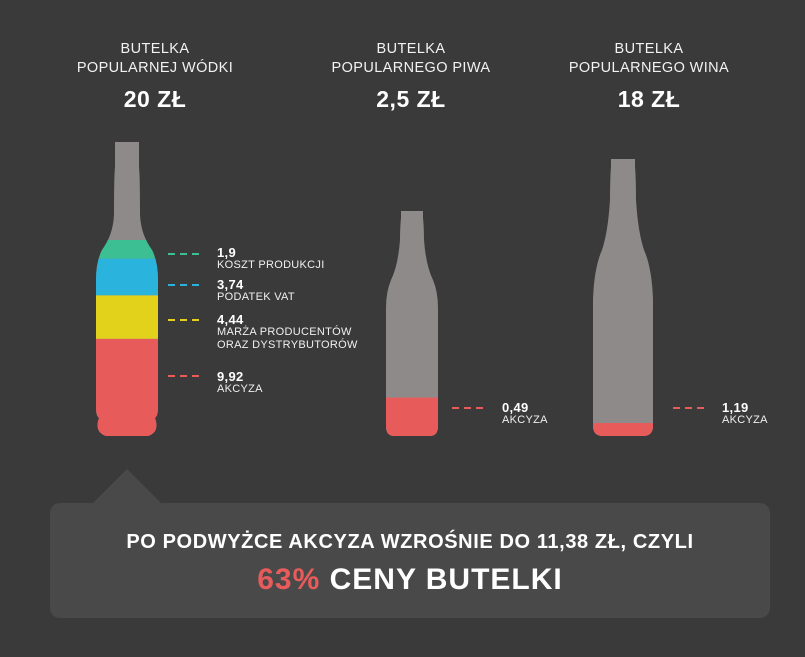 The height and width of the screenshot is (657, 805). Describe the element at coordinates (515, 407) in the screenshot. I see `legend-value: 0,49` at that location.